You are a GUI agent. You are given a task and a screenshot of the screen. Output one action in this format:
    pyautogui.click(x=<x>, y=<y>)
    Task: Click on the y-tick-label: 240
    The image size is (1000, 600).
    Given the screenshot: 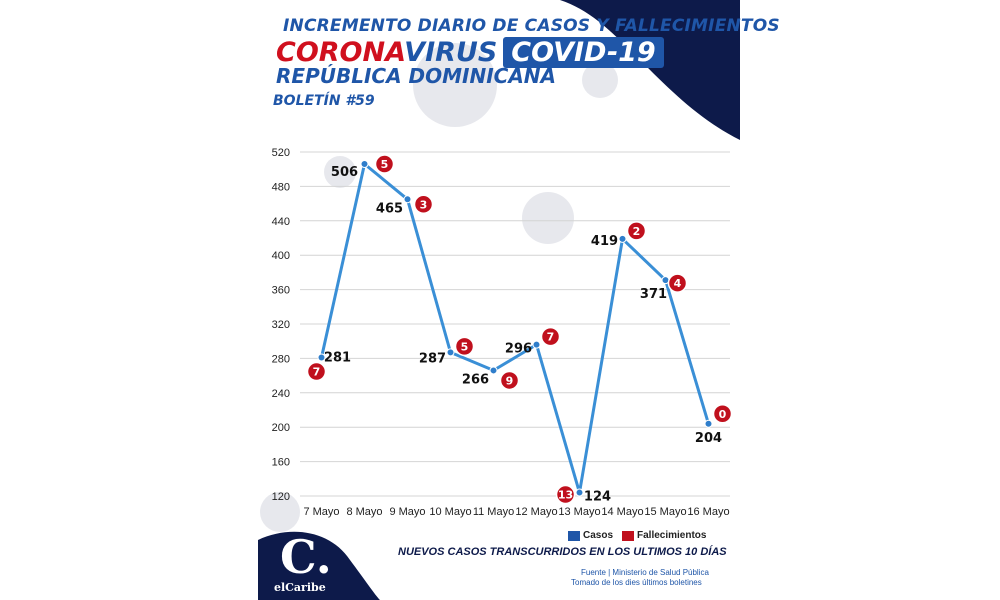 What is the action you would take?
    pyautogui.click(x=281, y=394)
    